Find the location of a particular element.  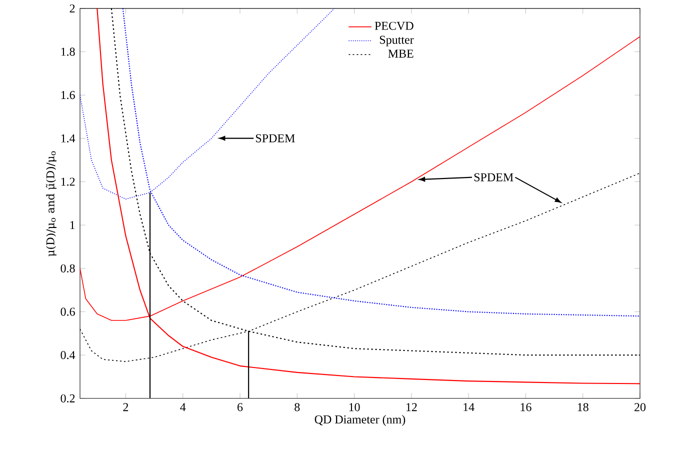

y-tick-label: 0.2 is located at coordinates (67, 398).